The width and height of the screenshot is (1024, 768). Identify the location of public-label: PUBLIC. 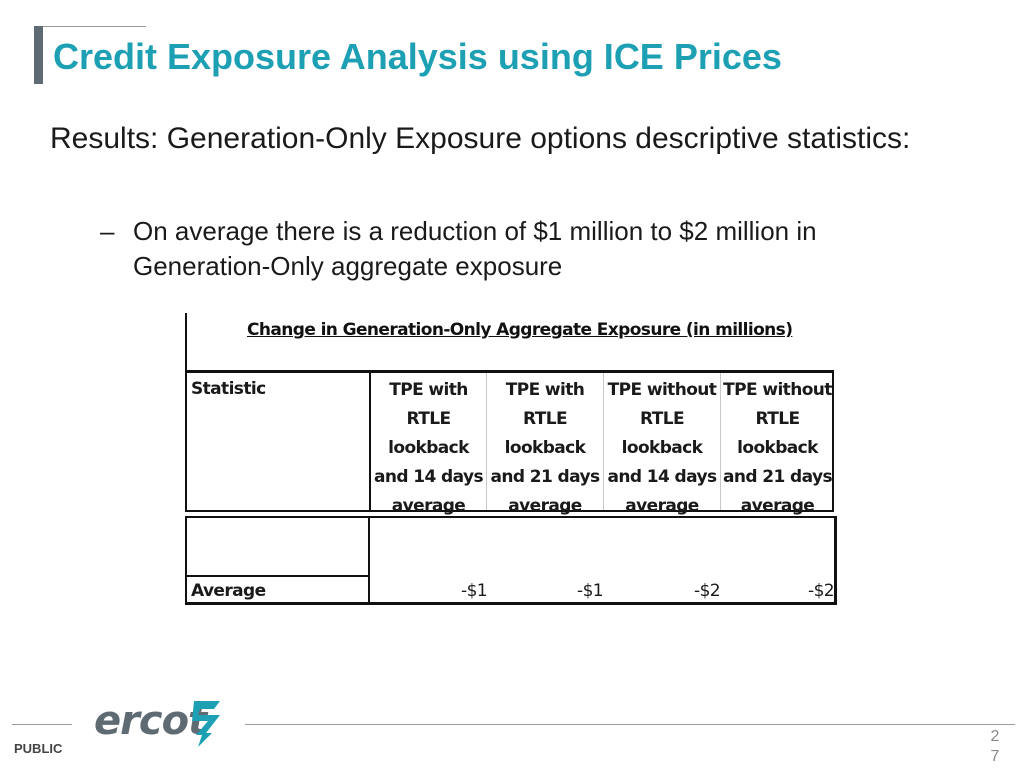
(38, 748).